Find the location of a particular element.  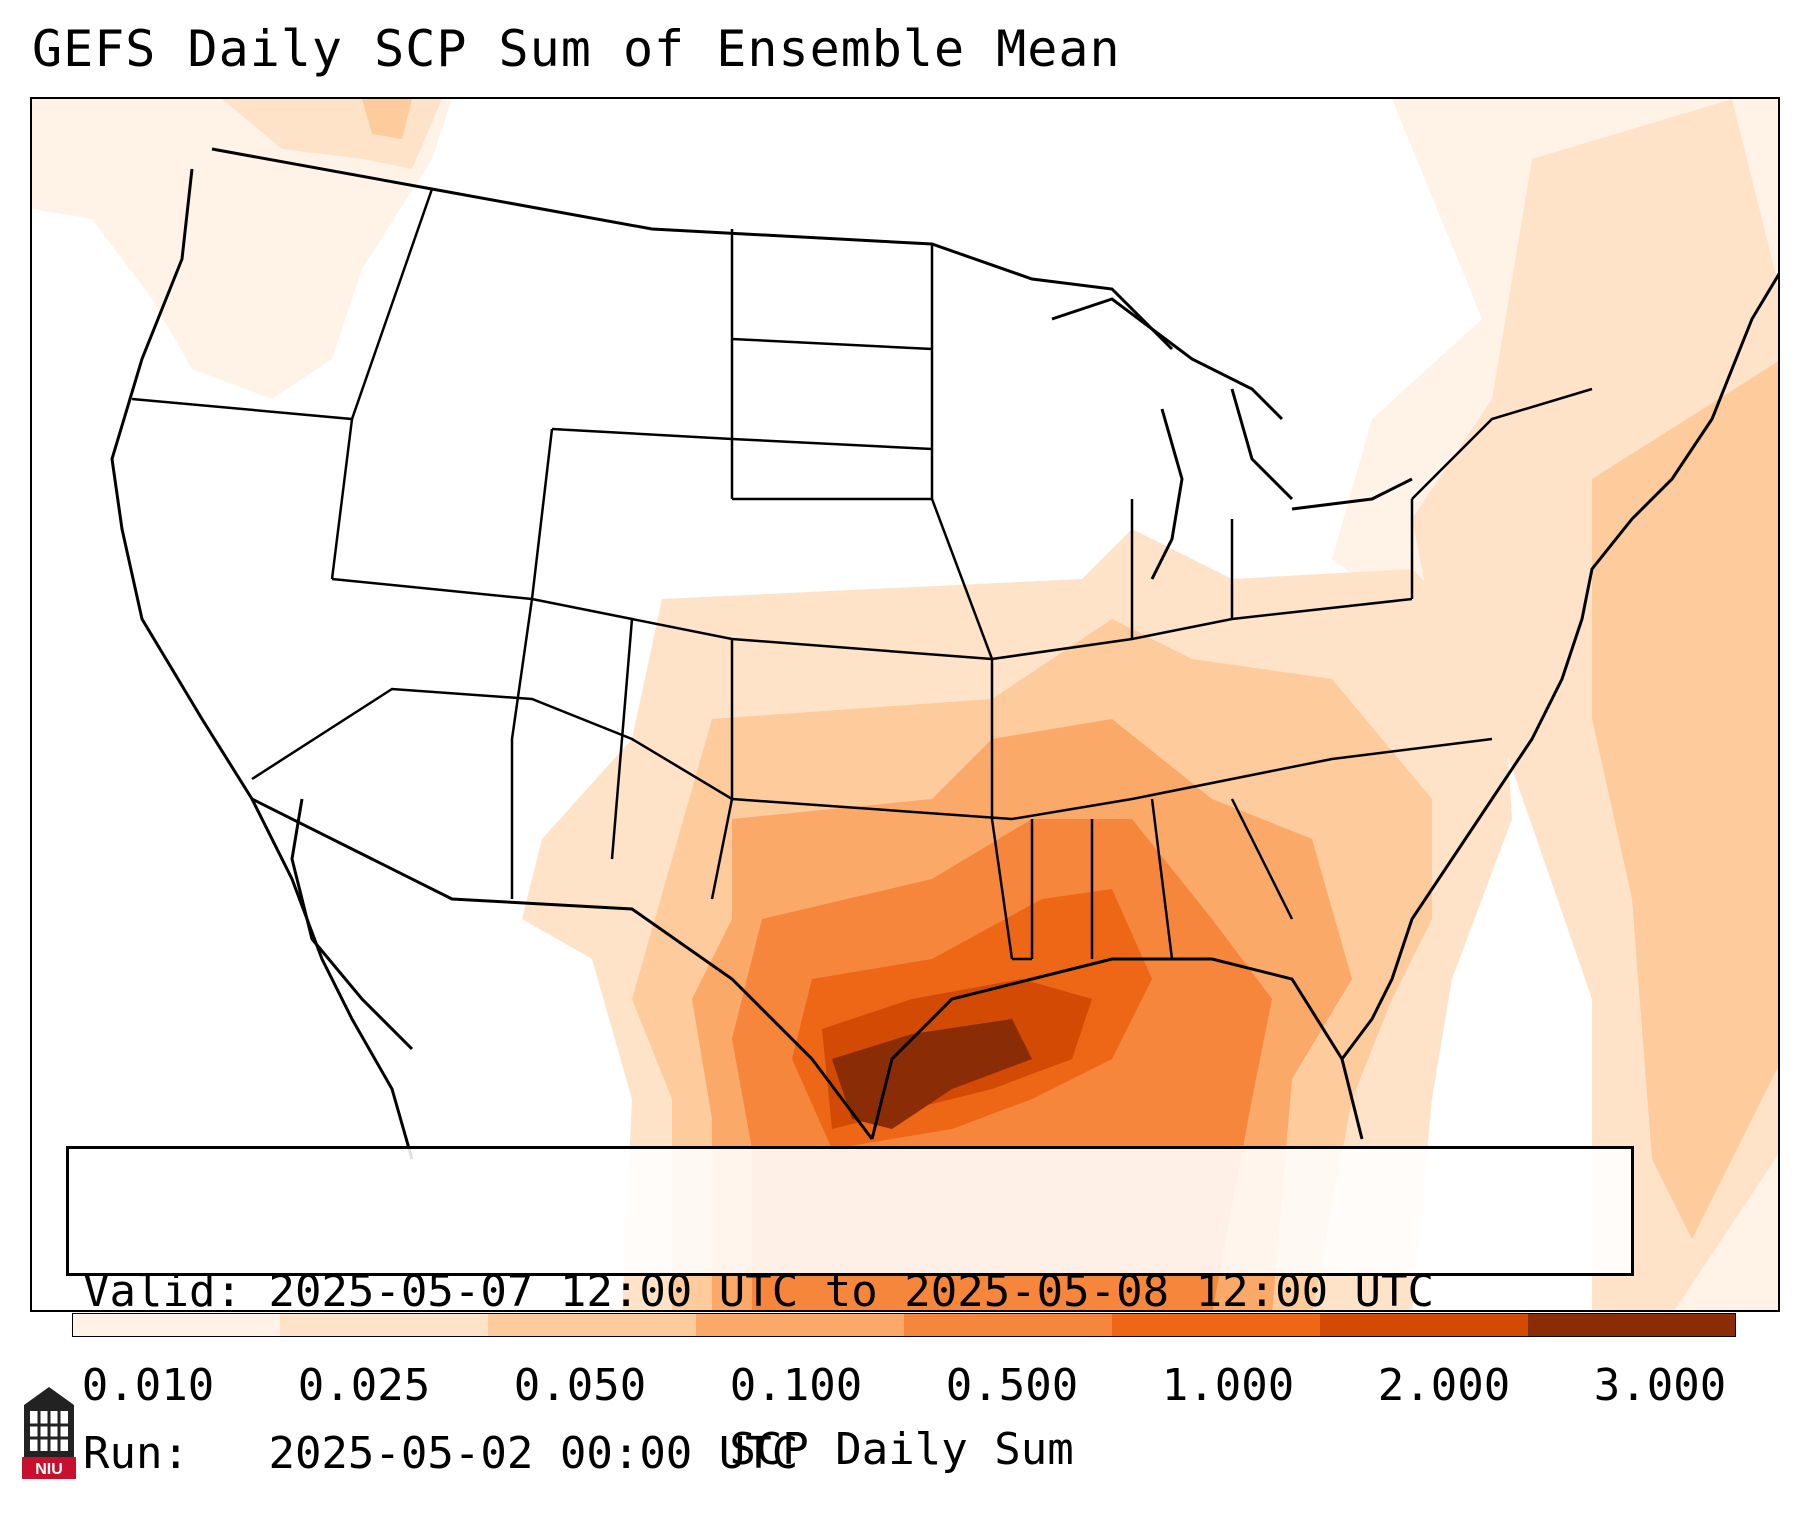

colorbar-tick-label: 2.000 is located at coordinates (1444, 1385).